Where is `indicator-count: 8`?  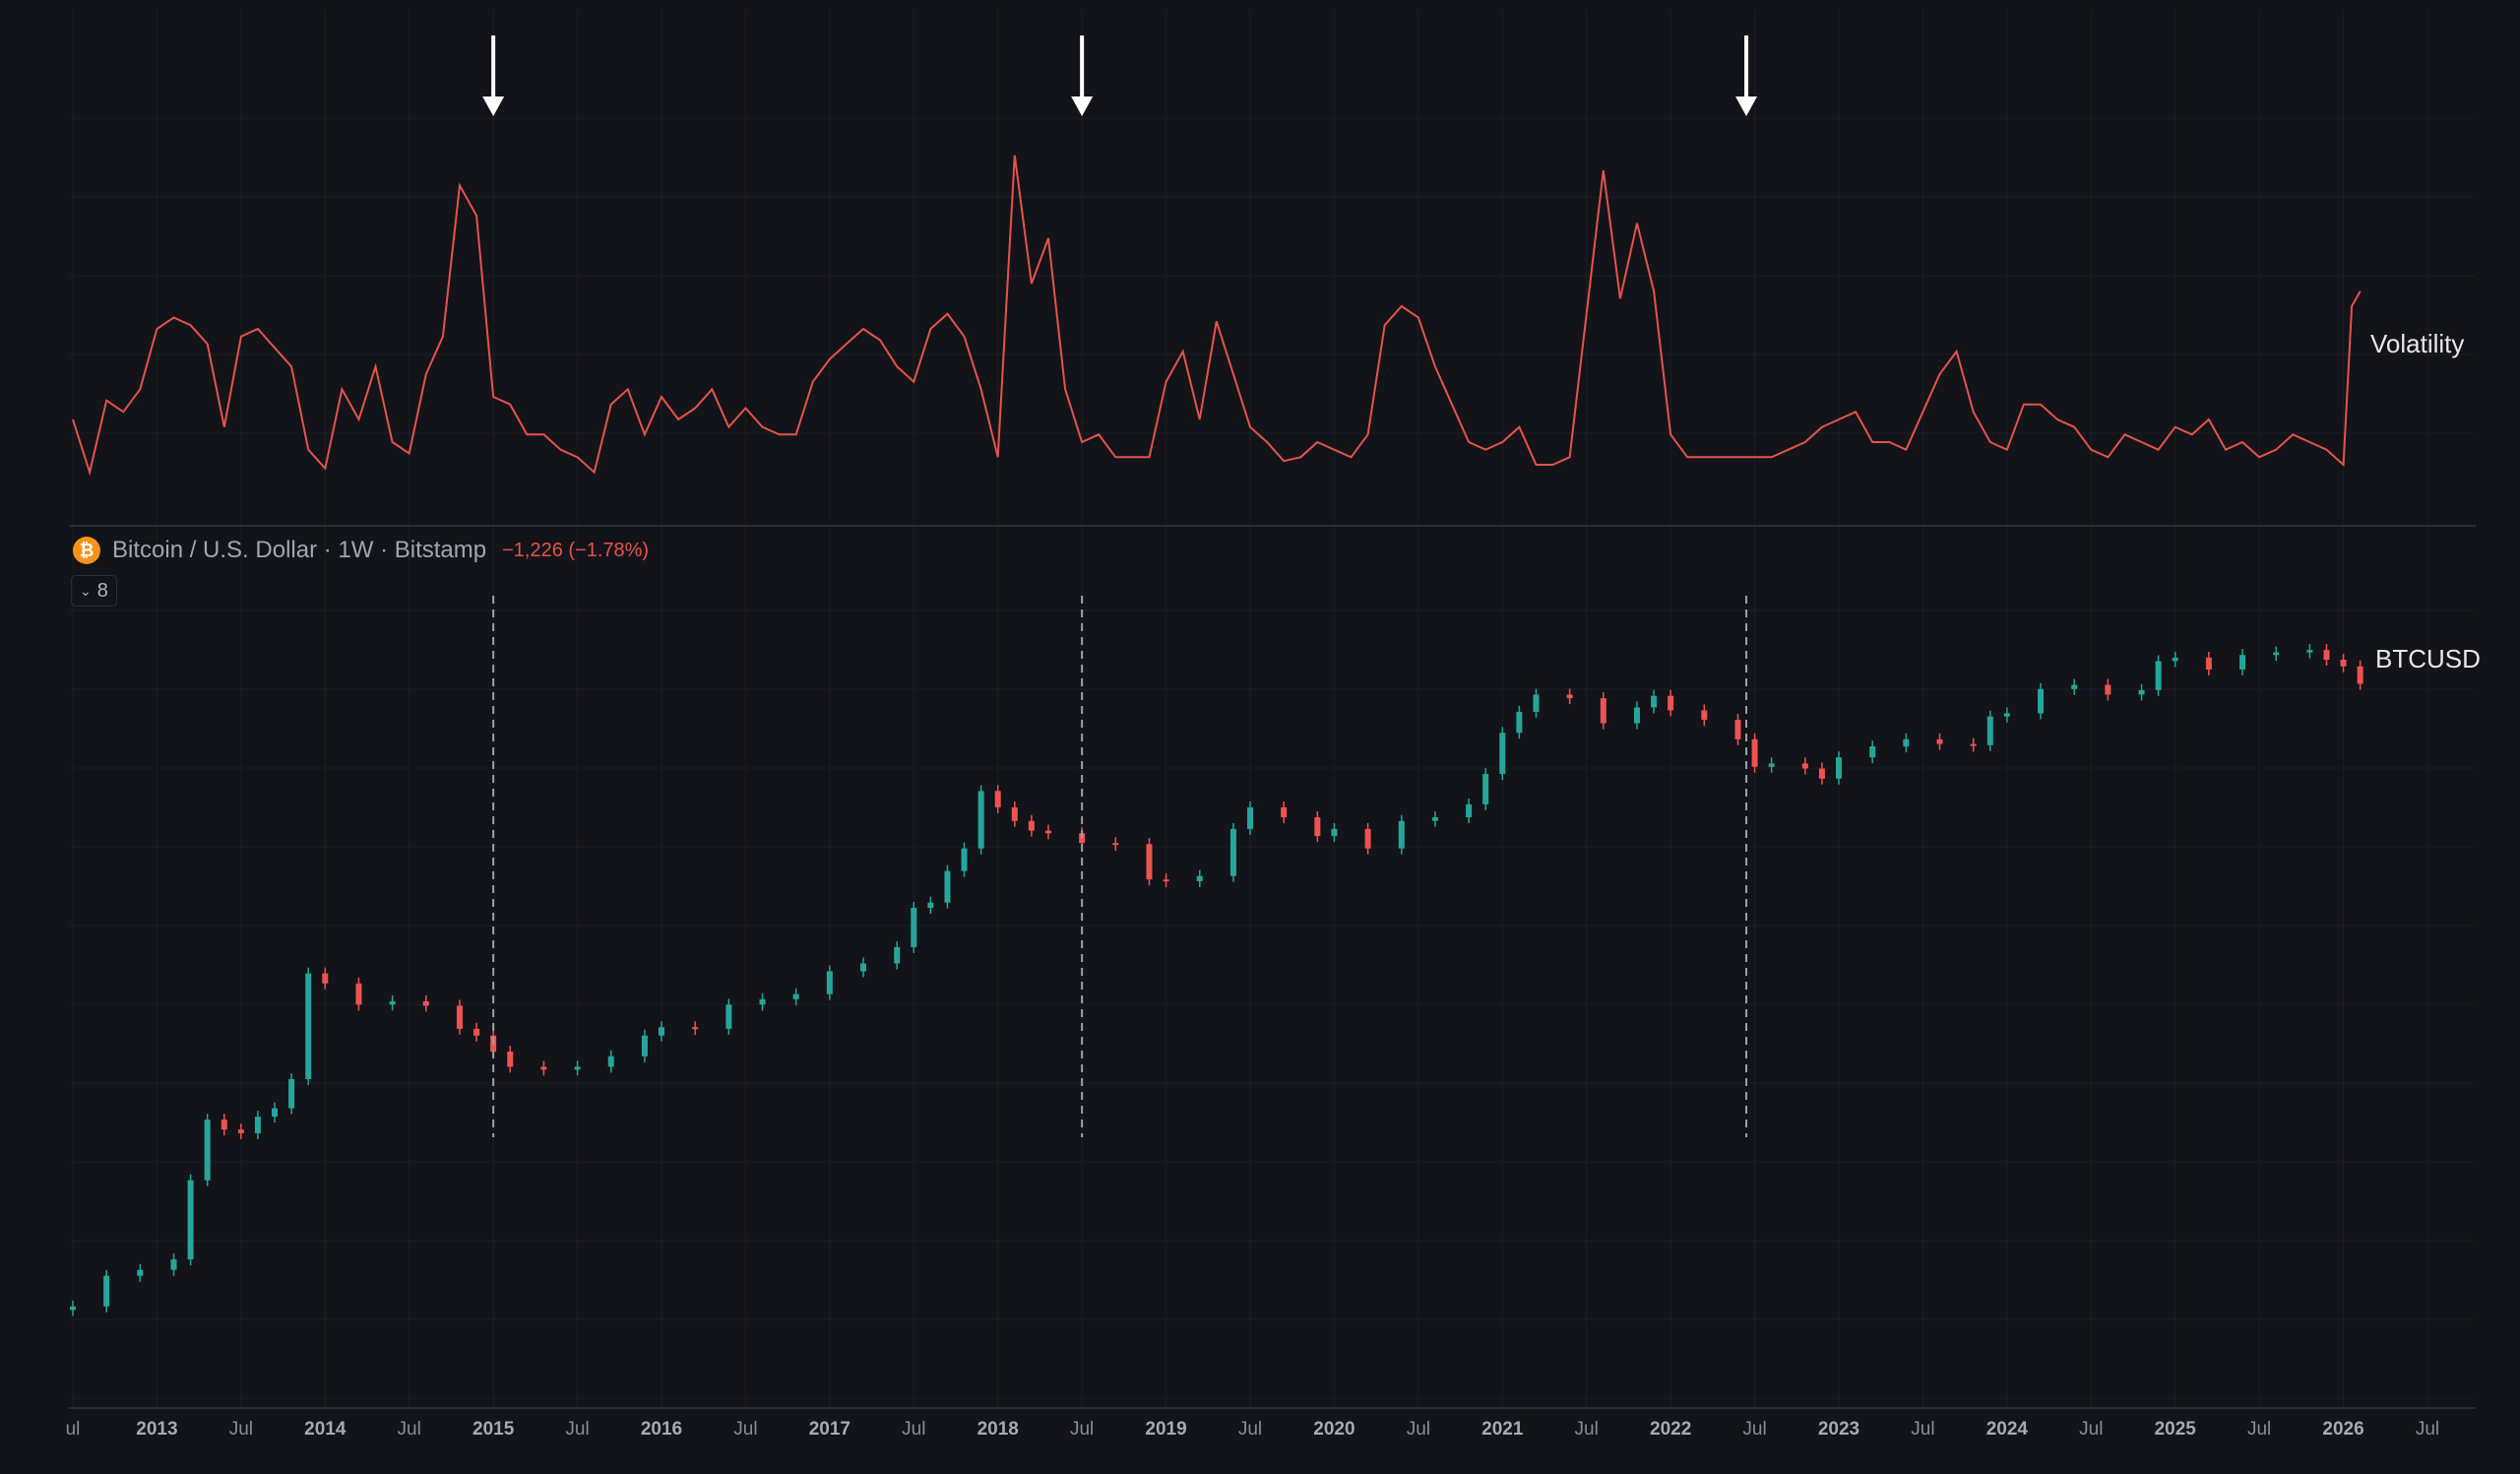 indicator-count: 8 is located at coordinates (102, 590).